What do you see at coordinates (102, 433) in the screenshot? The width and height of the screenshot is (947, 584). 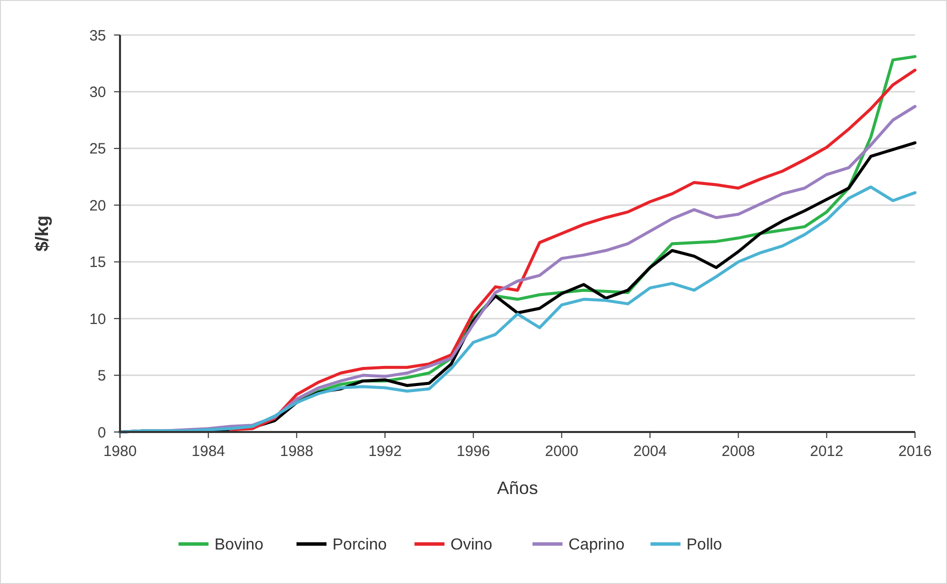 I see `y-tick-label: 0` at bounding box center [102, 433].